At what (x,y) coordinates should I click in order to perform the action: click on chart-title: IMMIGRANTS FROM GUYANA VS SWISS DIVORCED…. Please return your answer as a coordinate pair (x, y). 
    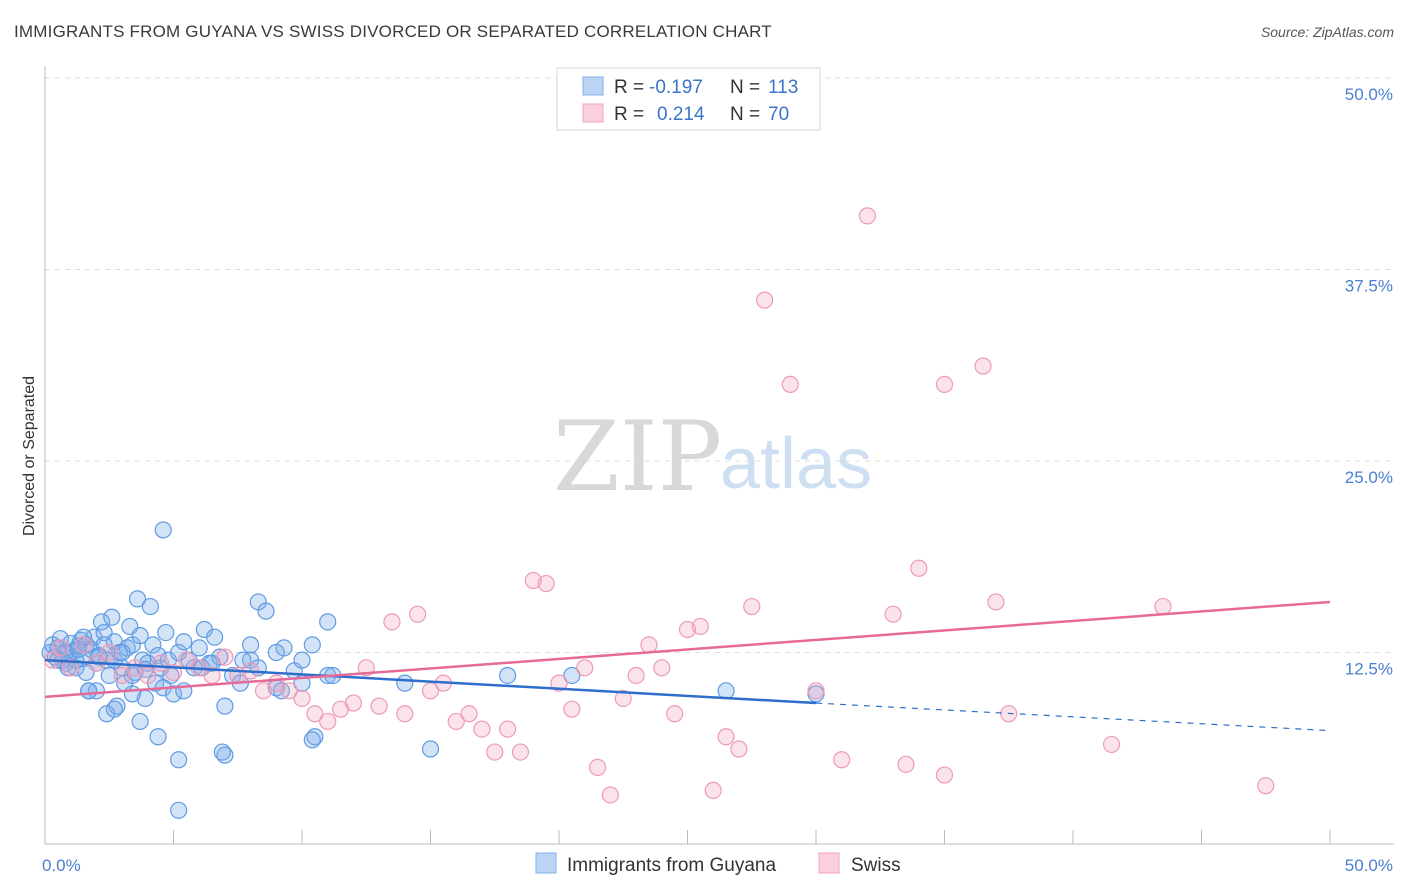
    Looking at the image, I should click on (393, 31).